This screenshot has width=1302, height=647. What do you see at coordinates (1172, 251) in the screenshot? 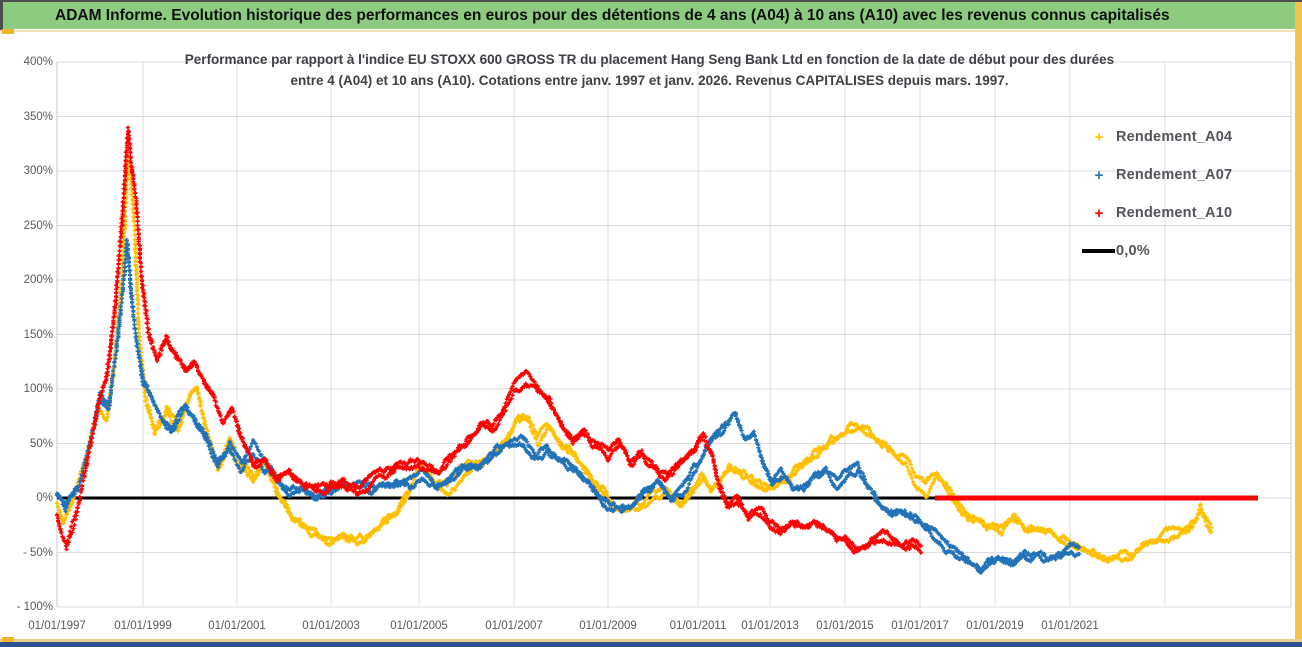
I see `legend-item-zero-line: 0,0%` at bounding box center [1172, 251].